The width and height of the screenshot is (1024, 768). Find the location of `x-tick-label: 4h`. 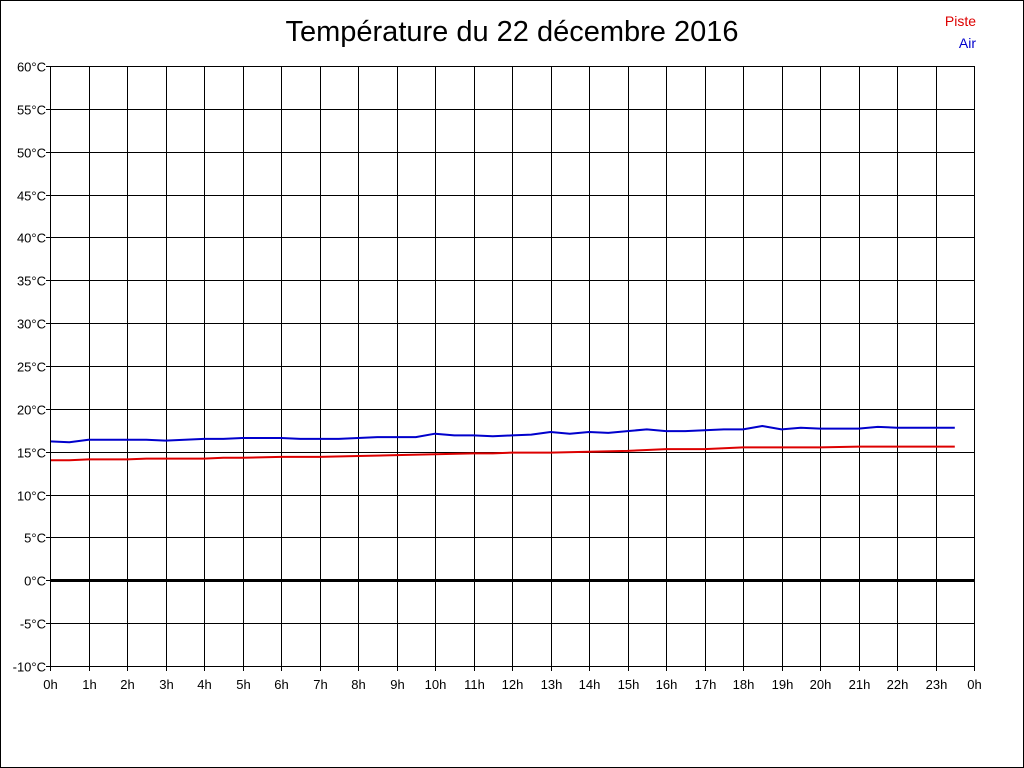

x-tick-label: 4h is located at coordinates (204, 684).